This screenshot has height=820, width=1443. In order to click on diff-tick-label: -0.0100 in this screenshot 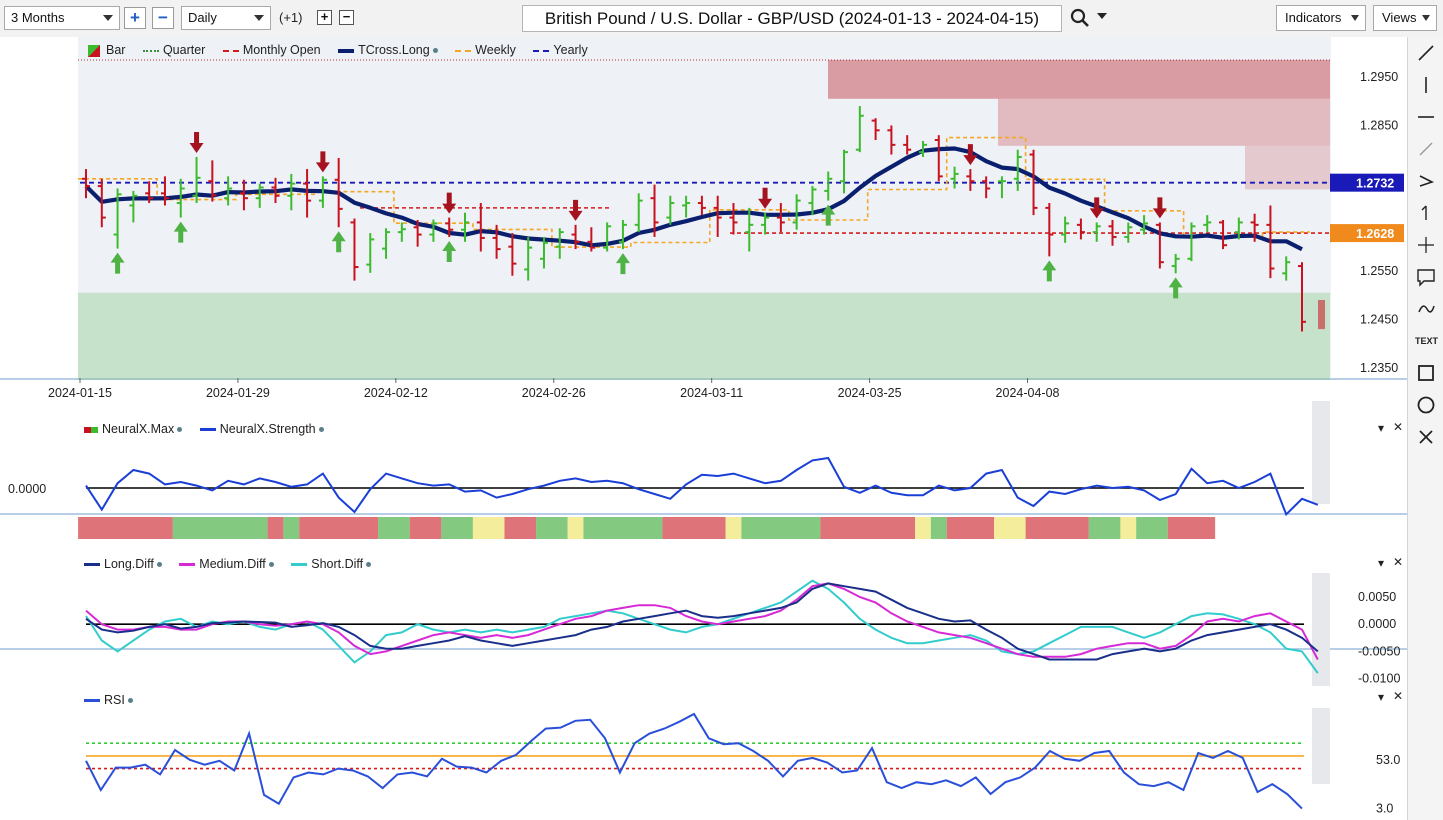, I will do `click(1379, 679)`.